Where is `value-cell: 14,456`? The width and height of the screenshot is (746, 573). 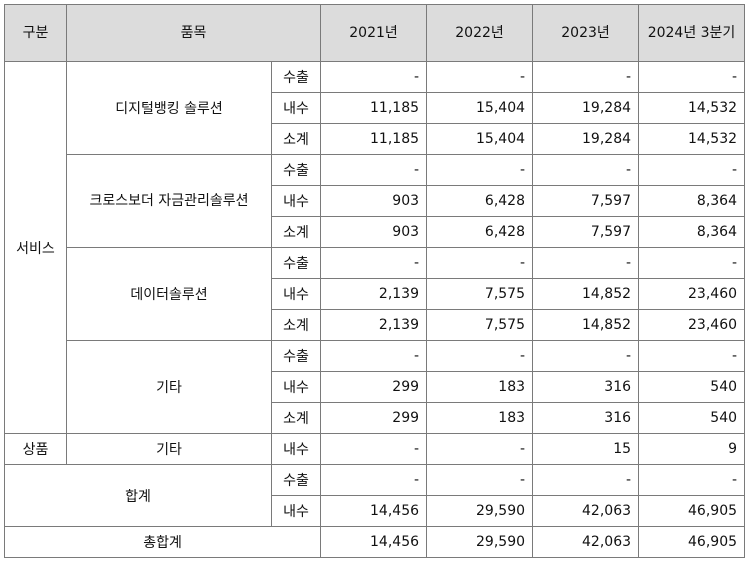
value-cell: 14,456 is located at coordinates (374, 511).